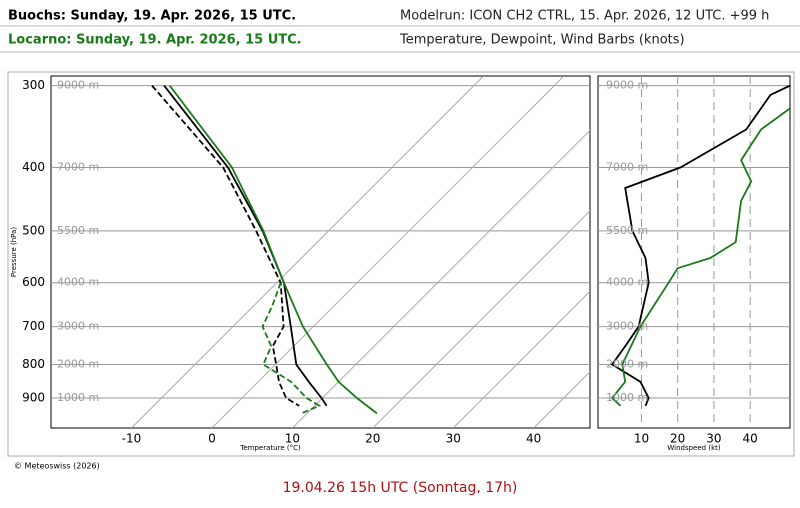 The width and height of the screenshot is (800, 508). I want to click on caption: 19.04.26 15h UTC (Sonntag, 17h), so click(400, 488).